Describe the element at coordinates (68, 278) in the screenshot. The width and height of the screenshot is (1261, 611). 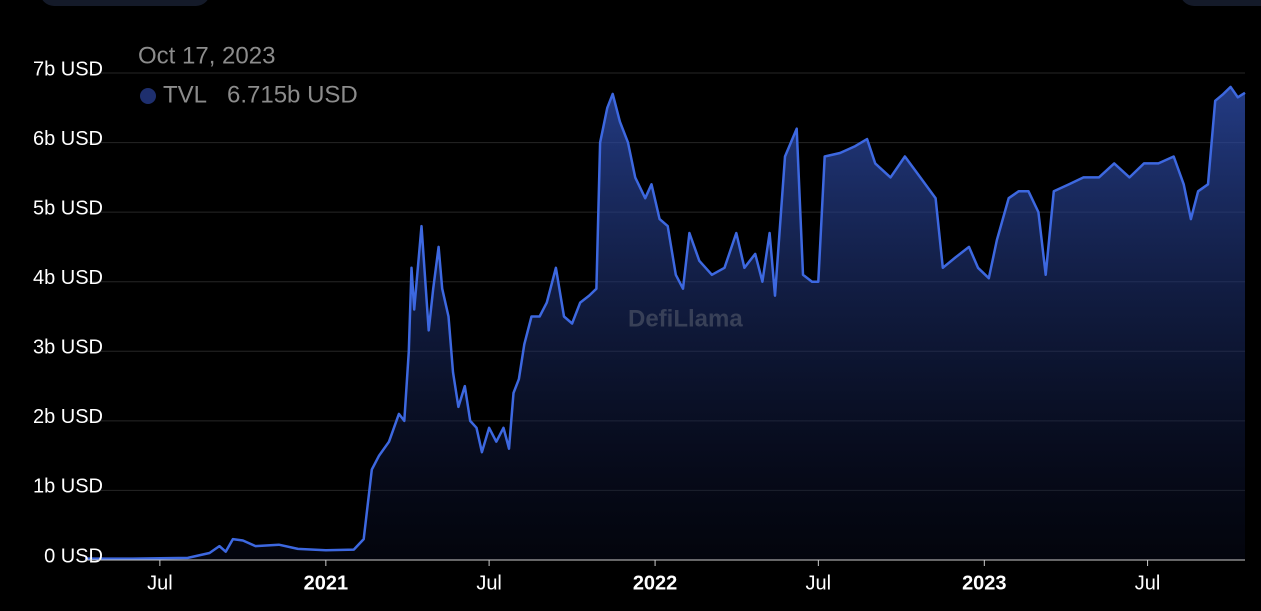
I see `y-tick-label: 4b USD` at that location.